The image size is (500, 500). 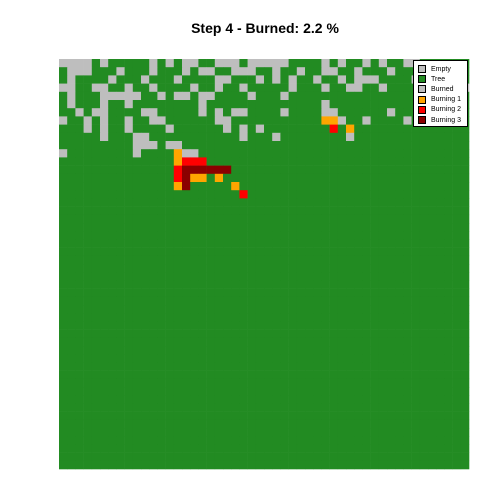 What do you see at coordinates (442, 79) in the screenshot?
I see `legend-item-tree: Tree` at bounding box center [442, 79].